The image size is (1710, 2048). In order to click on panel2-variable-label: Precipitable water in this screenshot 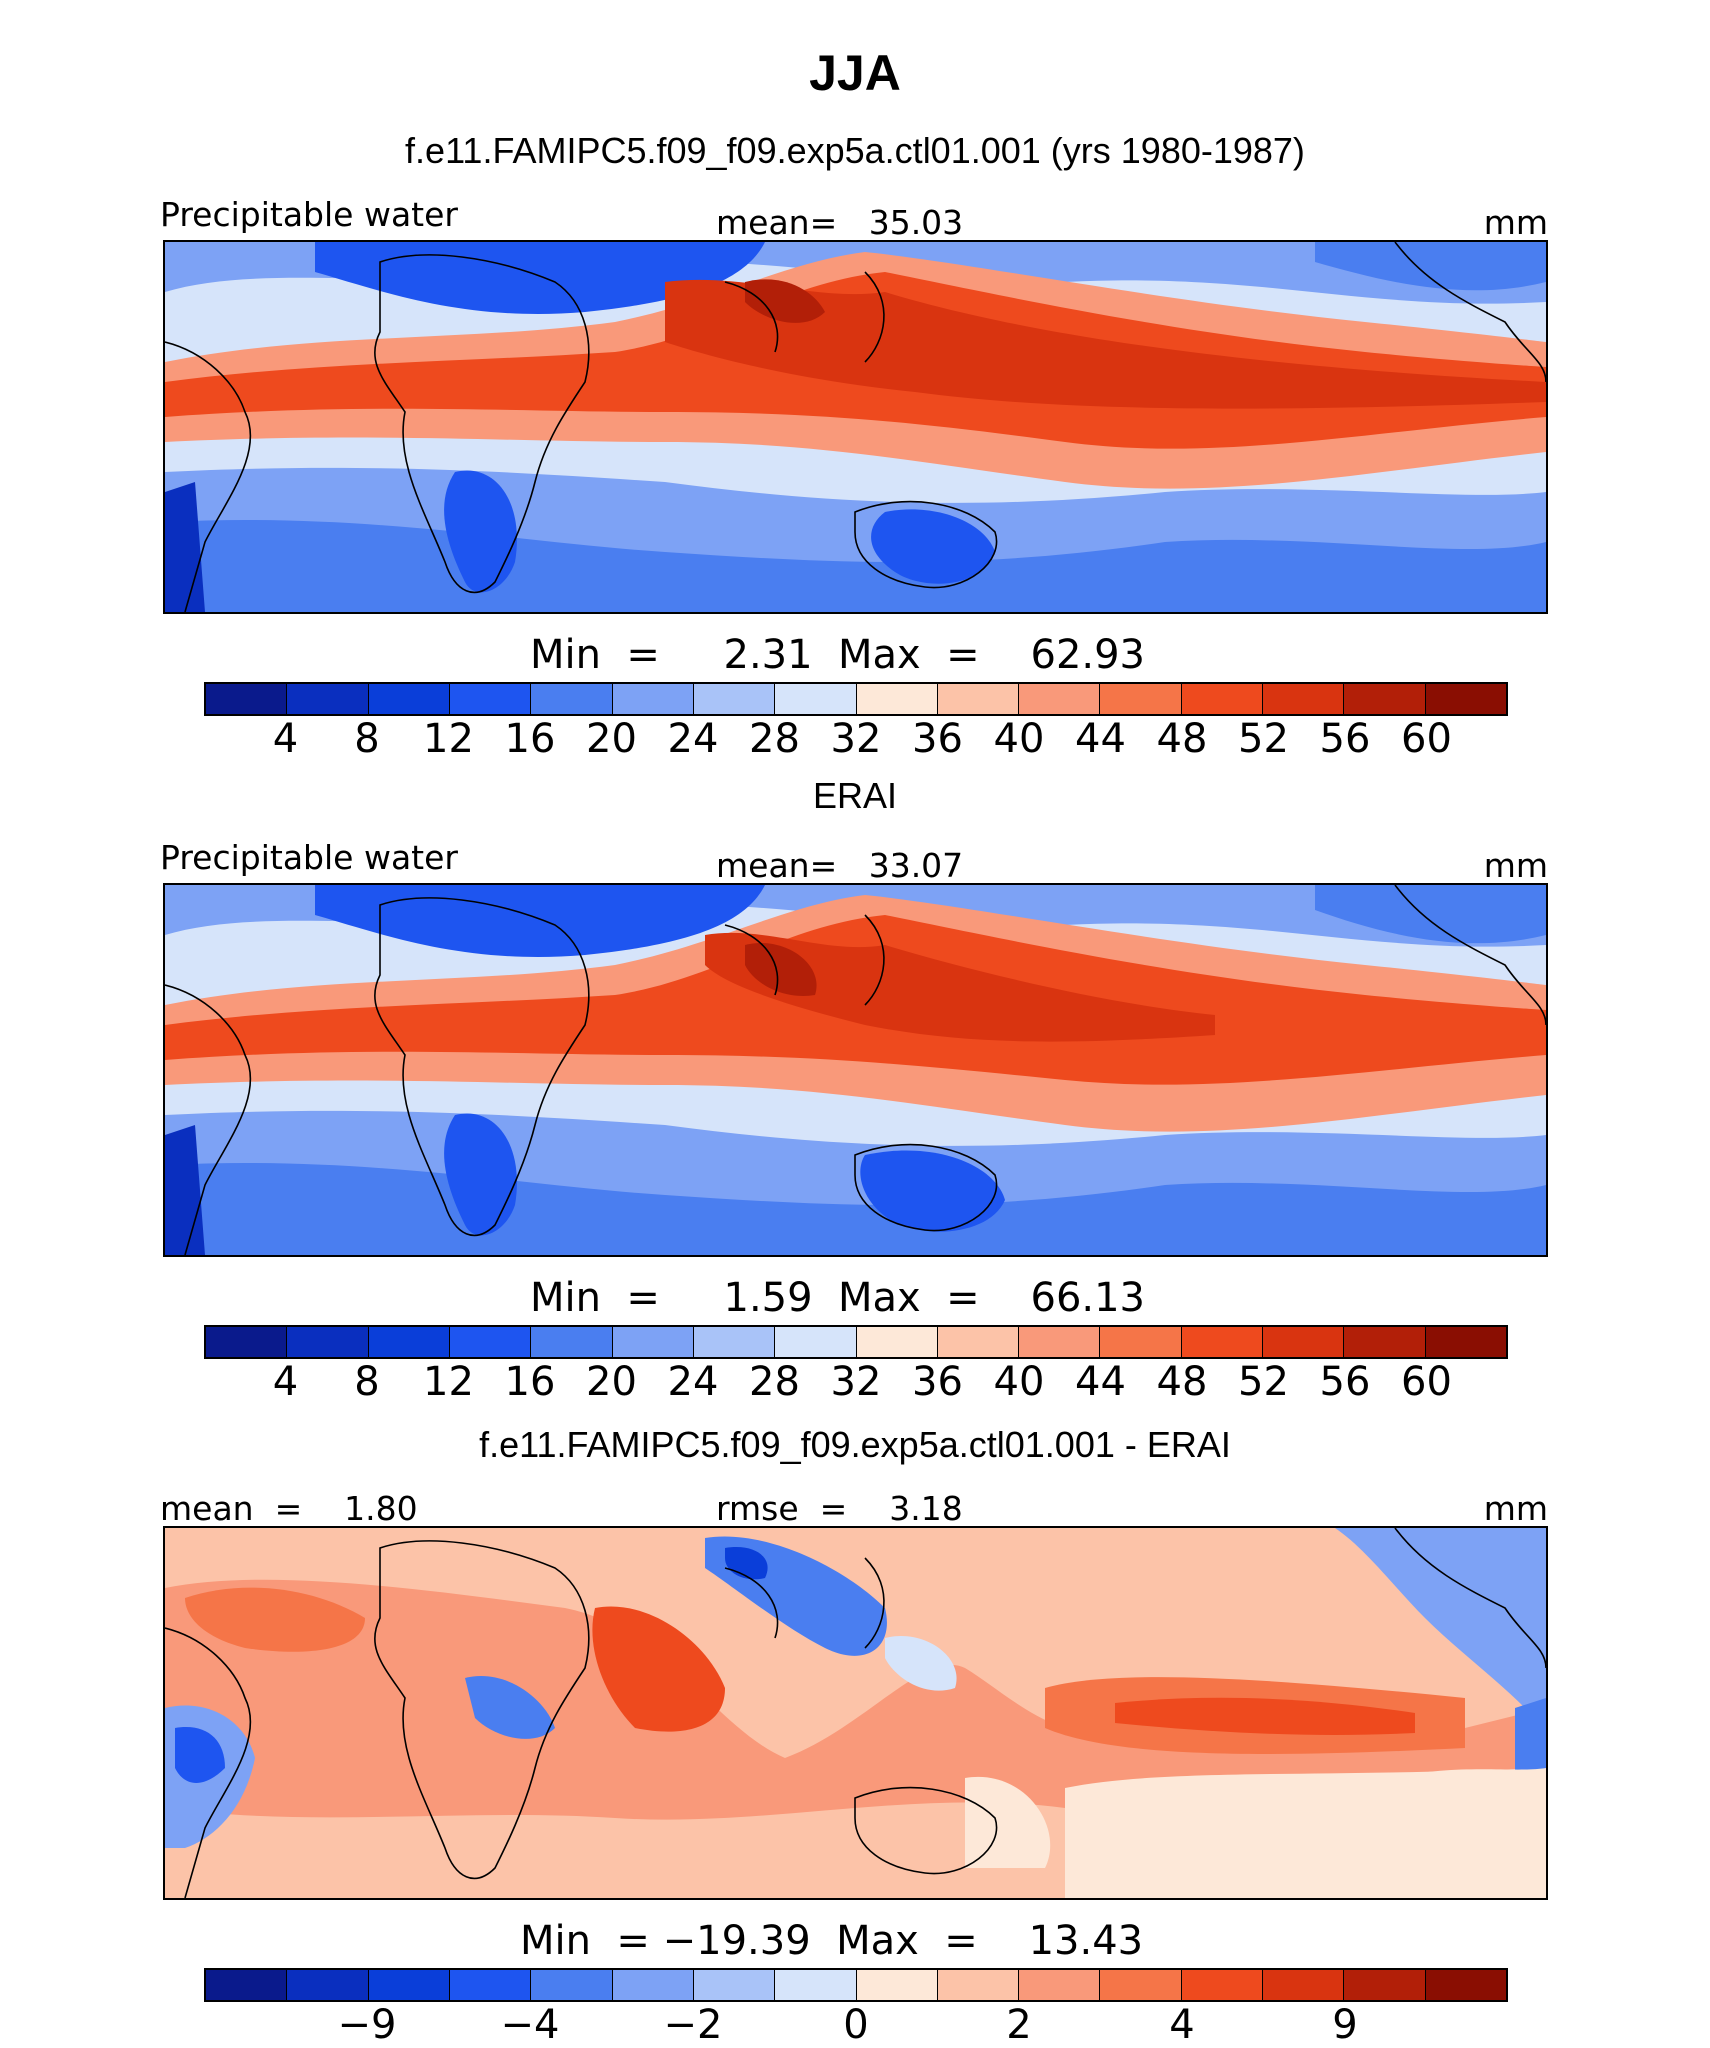, I will do `click(309, 857)`.